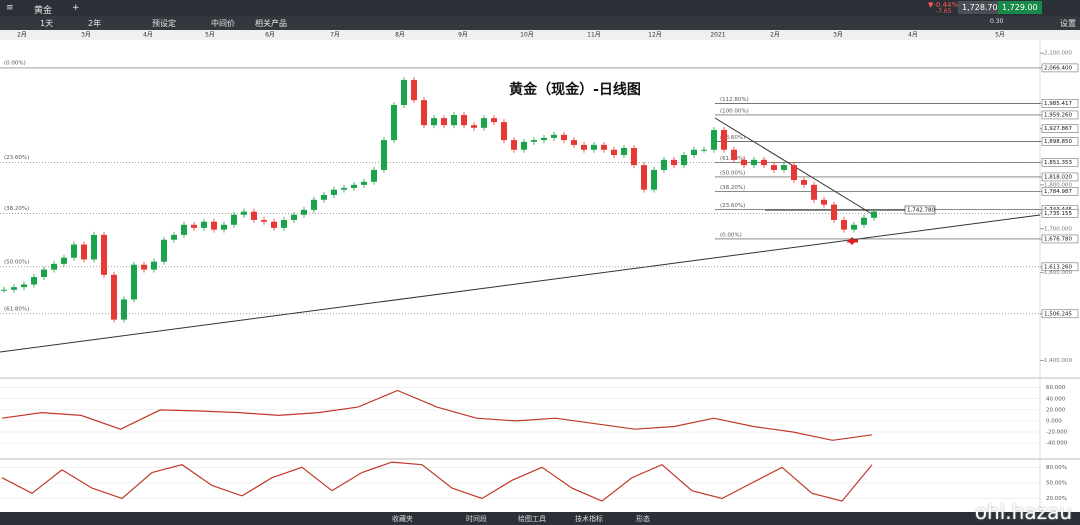 This screenshot has height=525, width=1080. What do you see at coordinates (734, 100) in the screenshot?
I see `fib-label: (112.80%)` at bounding box center [734, 100].